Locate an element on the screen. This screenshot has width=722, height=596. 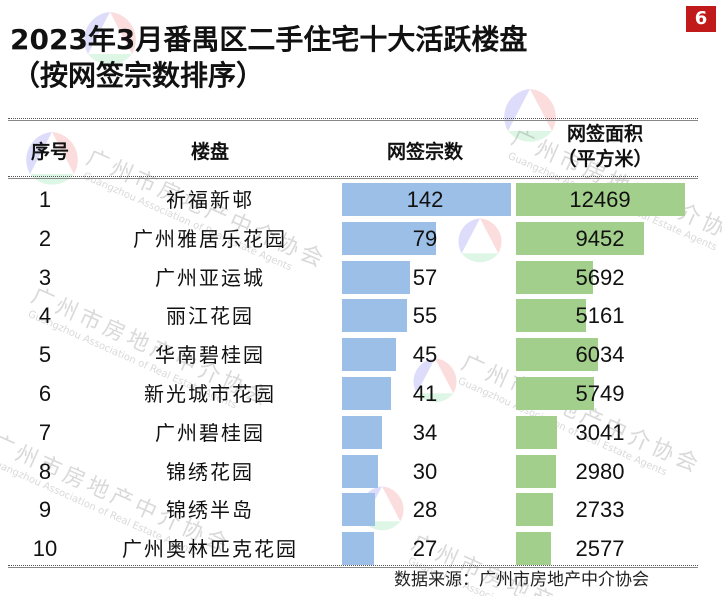
project-cell: 广州雅居乐花园 is located at coordinates (210, 238).